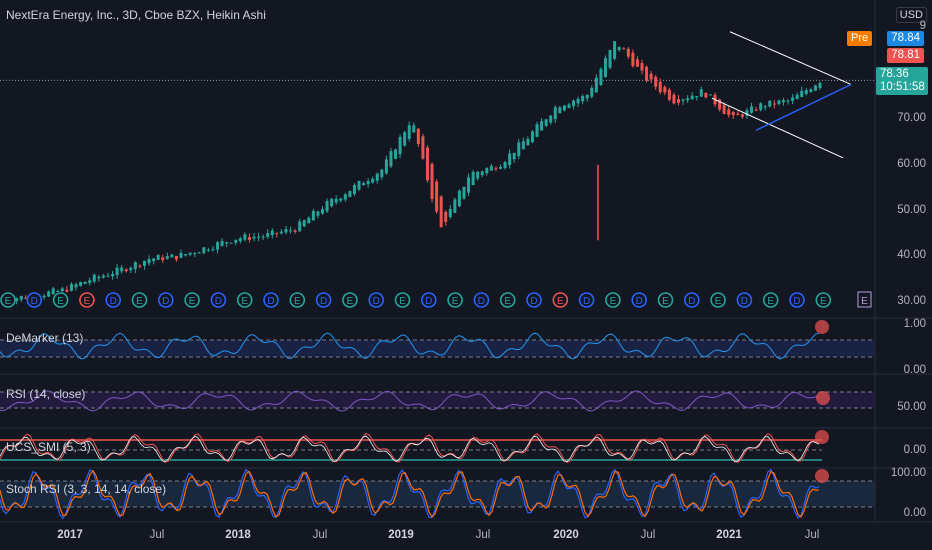 This screenshot has height=550, width=932. I want to click on event-letter-17: E, so click(455, 301).